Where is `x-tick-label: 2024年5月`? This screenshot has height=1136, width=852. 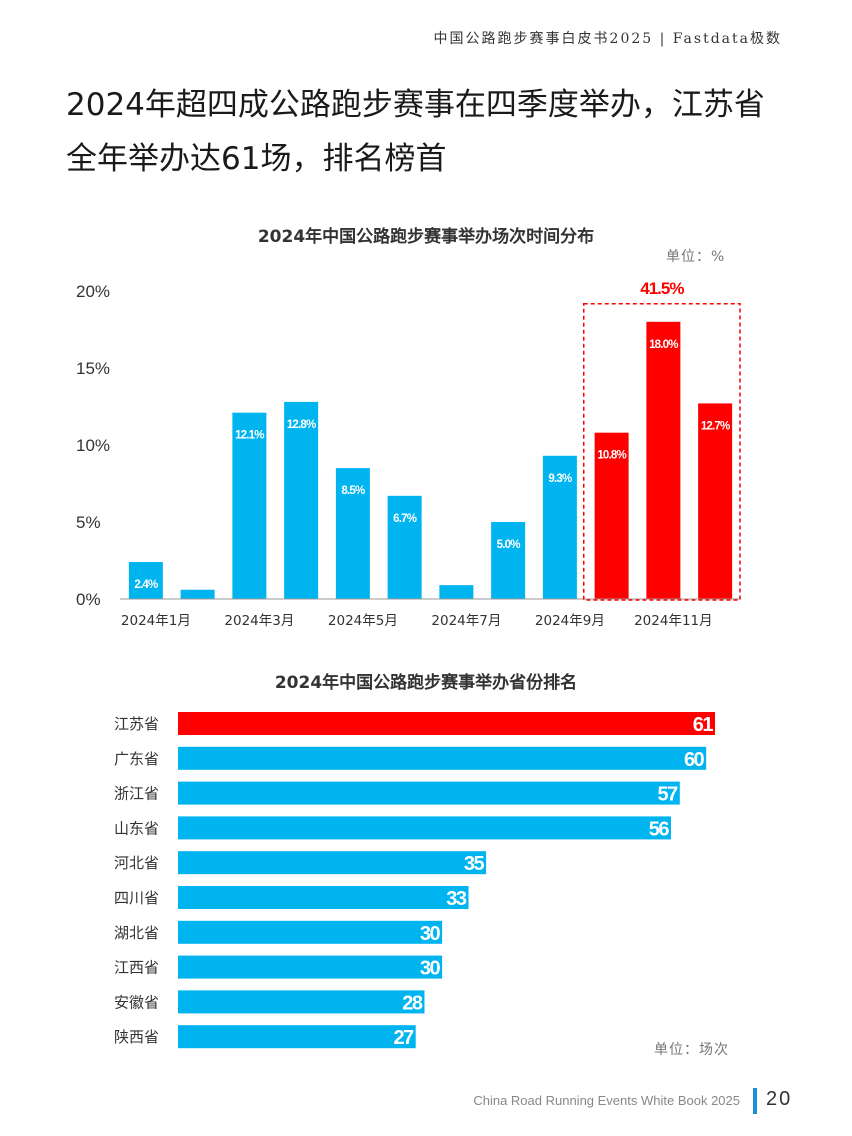 x-tick-label: 2024年5月 is located at coordinates (363, 621).